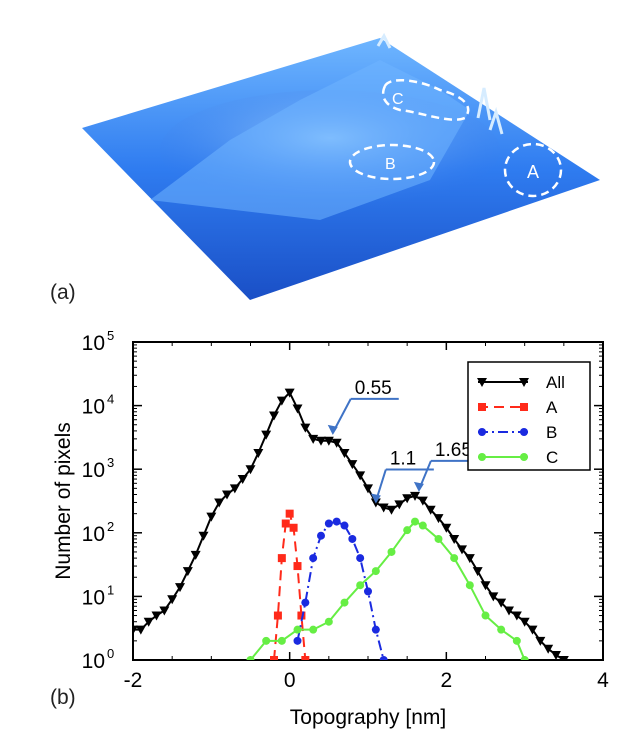 This screenshot has height=732, width=642. I want to click on y-tick-label-exponent: 2, so click(110, 526).